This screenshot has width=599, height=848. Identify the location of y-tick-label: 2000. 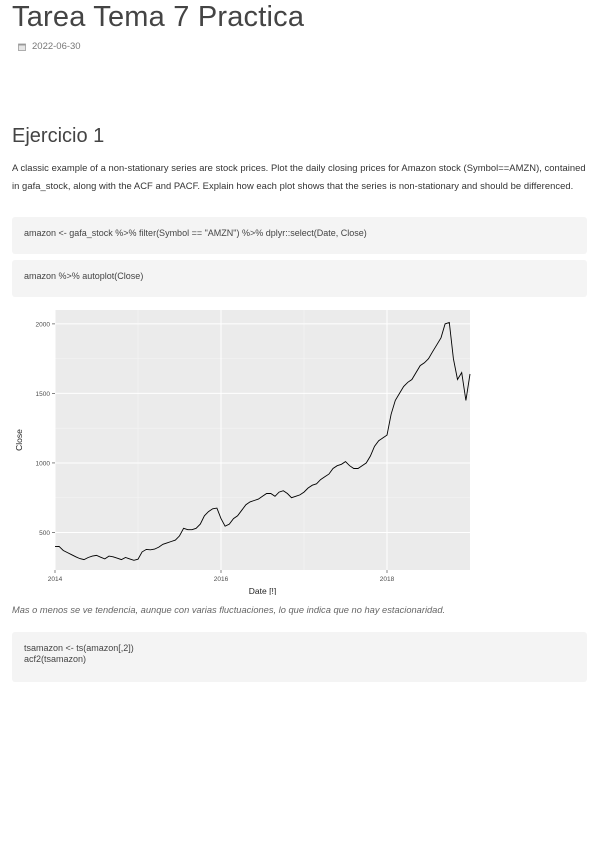
(43, 324).